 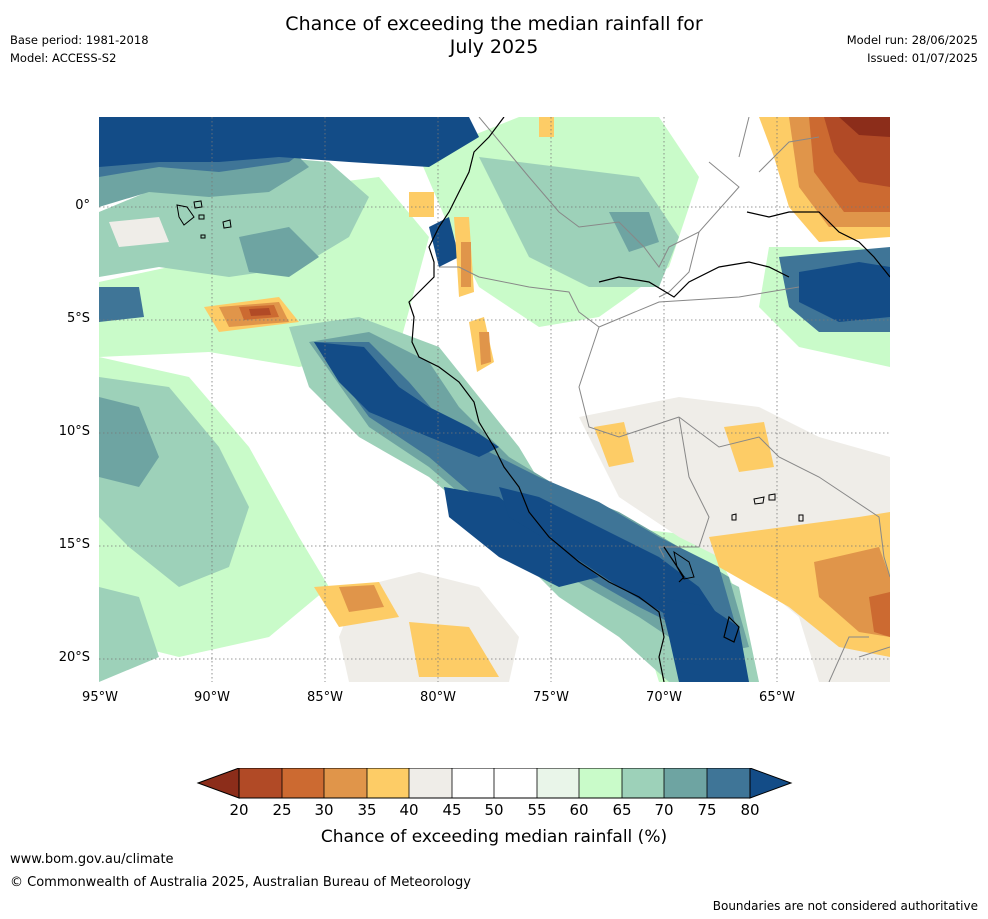 I want to click on cb-tick-50: 50, so click(x=494, y=810).